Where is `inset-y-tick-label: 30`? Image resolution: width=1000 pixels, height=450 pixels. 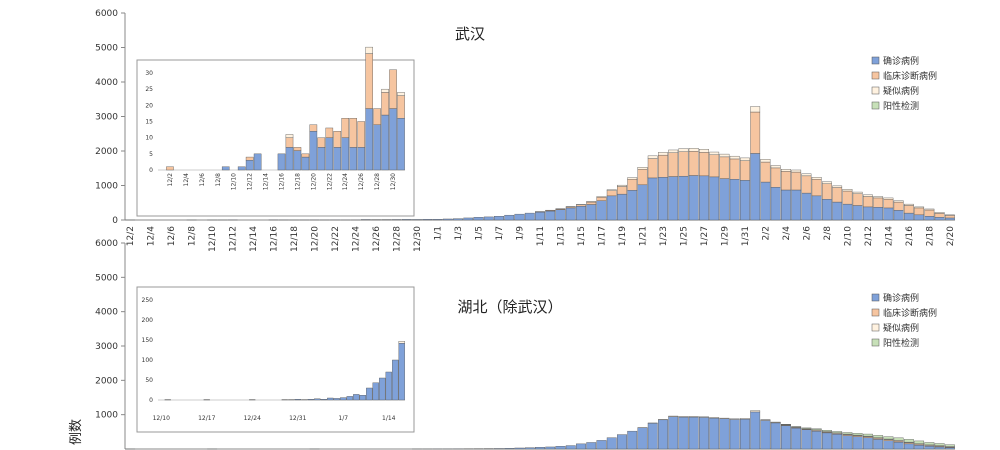 inset-y-tick-label: 30 is located at coordinates (149, 73).